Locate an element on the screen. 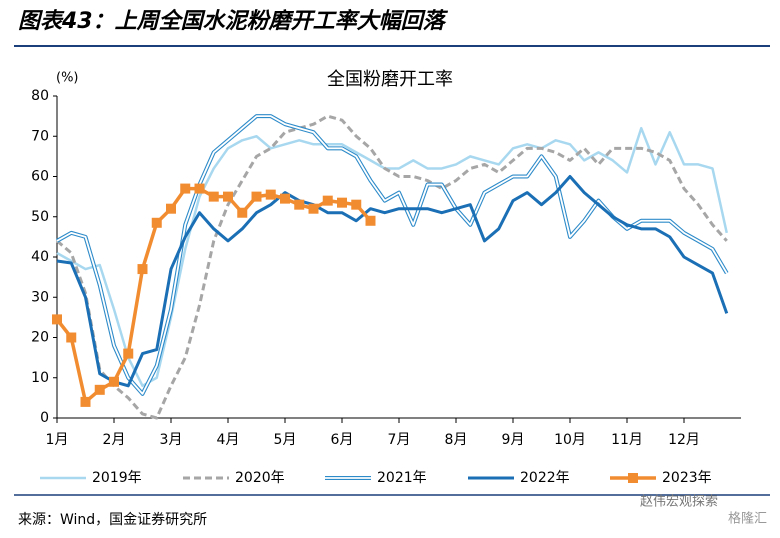  legend-marker is located at coordinates (633, 478).